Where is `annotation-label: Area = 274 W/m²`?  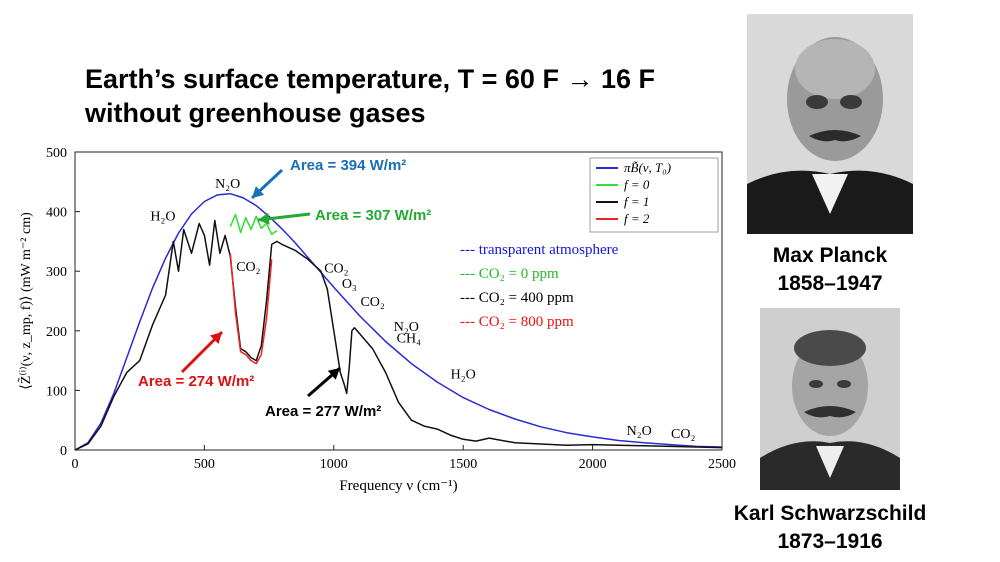
annotation-label: Area = 274 W/m² is located at coordinates (196, 381).